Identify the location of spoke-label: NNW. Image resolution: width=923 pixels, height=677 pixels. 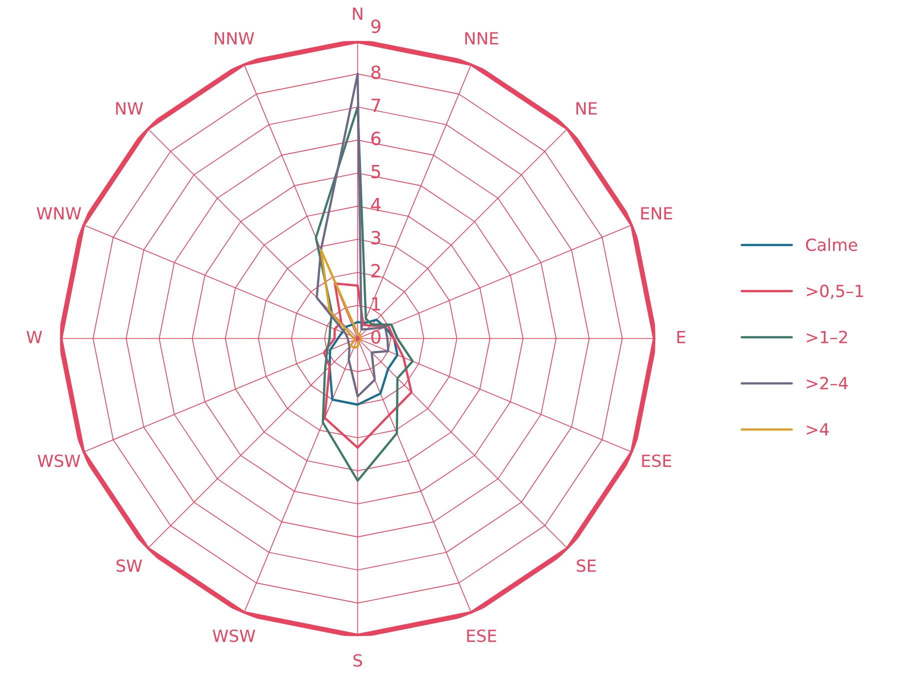
(234, 38).